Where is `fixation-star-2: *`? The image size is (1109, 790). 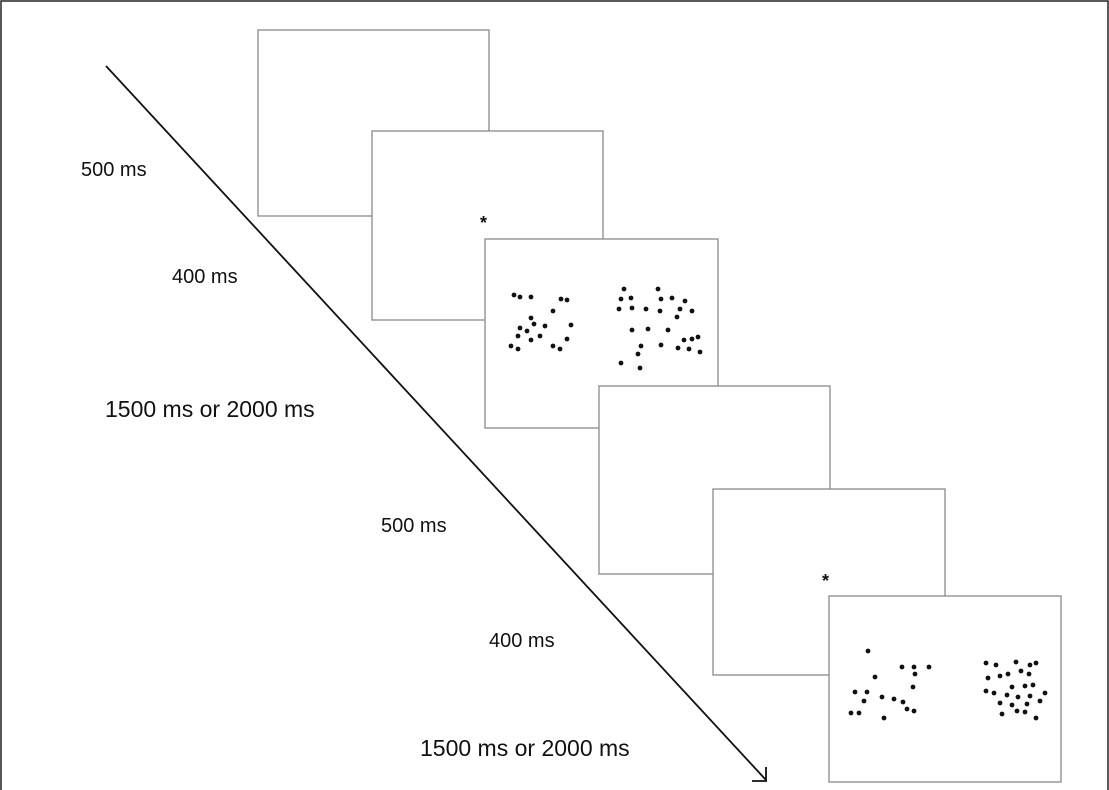
fixation-star-2: * is located at coordinates (825, 581).